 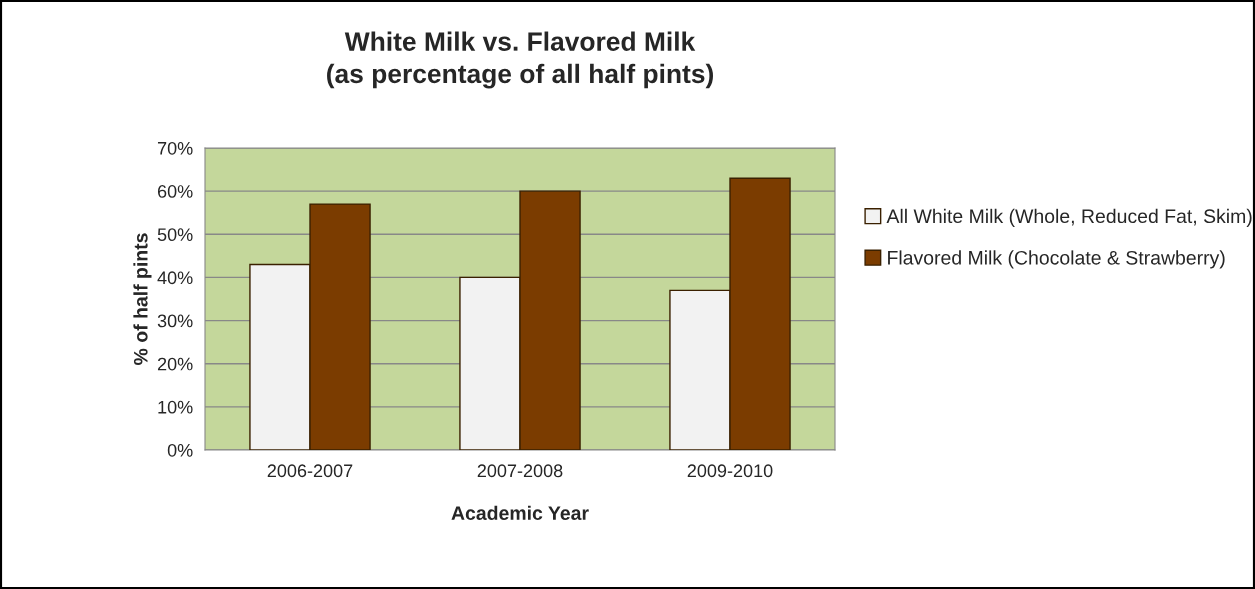 What do you see at coordinates (1069, 217) in the screenshot?
I see `legend-label: All White Milk (Whole, Reduced Fat, Skim)` at bounding box center [1069, 217].